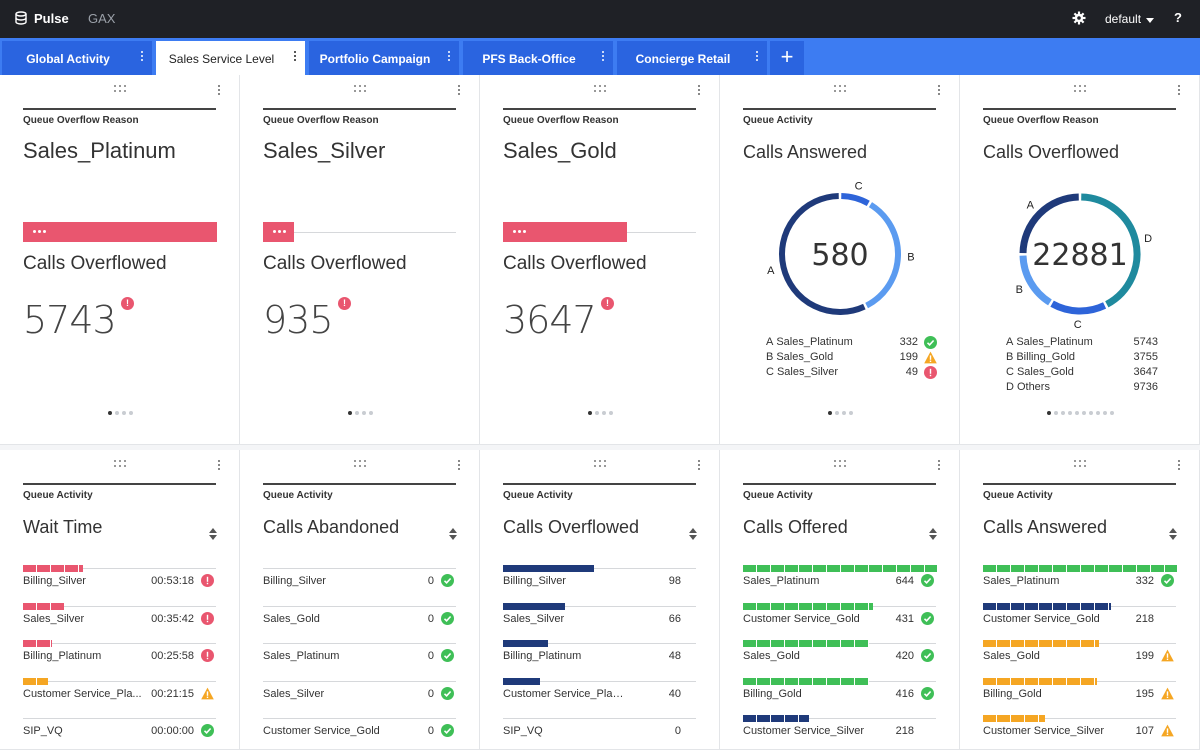  I want to click on list-item: SIP_VQ 0, so click(599, 724).